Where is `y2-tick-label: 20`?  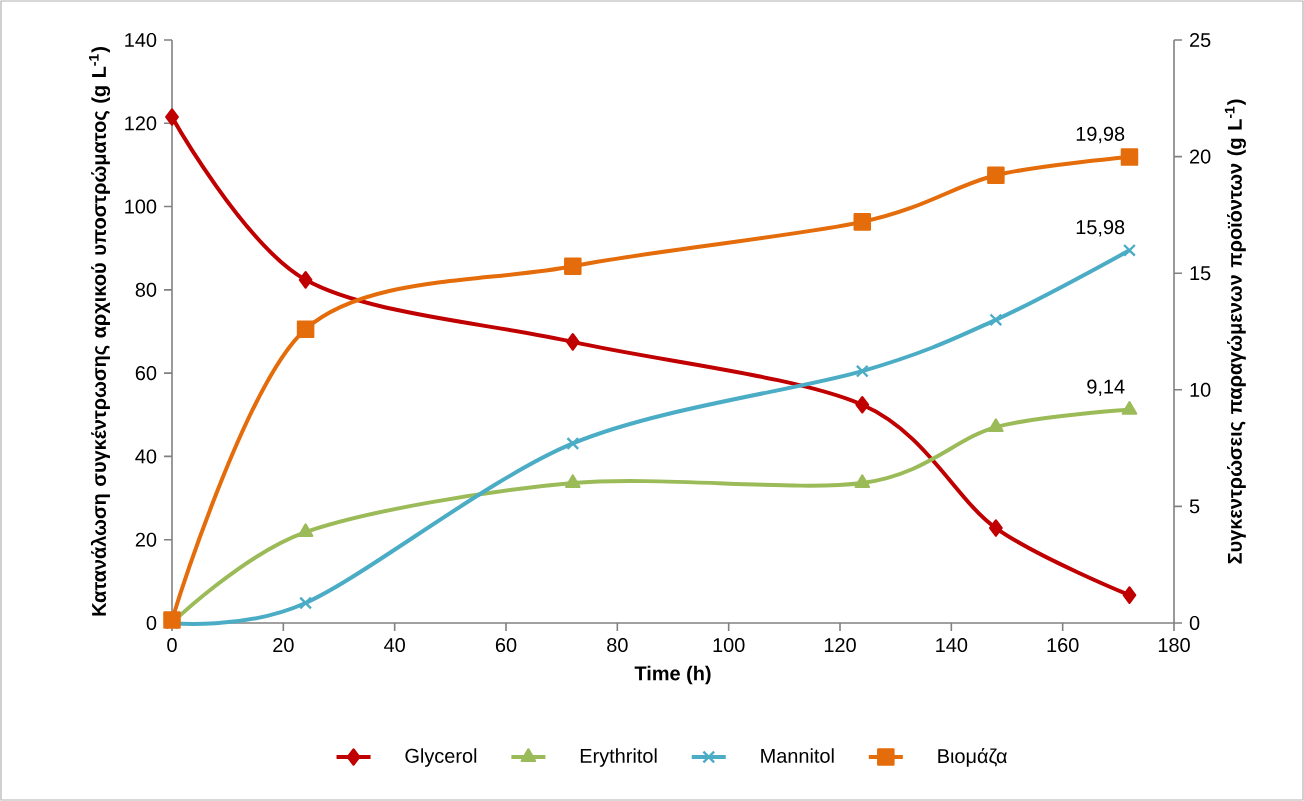
y2-tick-label: 20 is located at coordinates (1200, 156).